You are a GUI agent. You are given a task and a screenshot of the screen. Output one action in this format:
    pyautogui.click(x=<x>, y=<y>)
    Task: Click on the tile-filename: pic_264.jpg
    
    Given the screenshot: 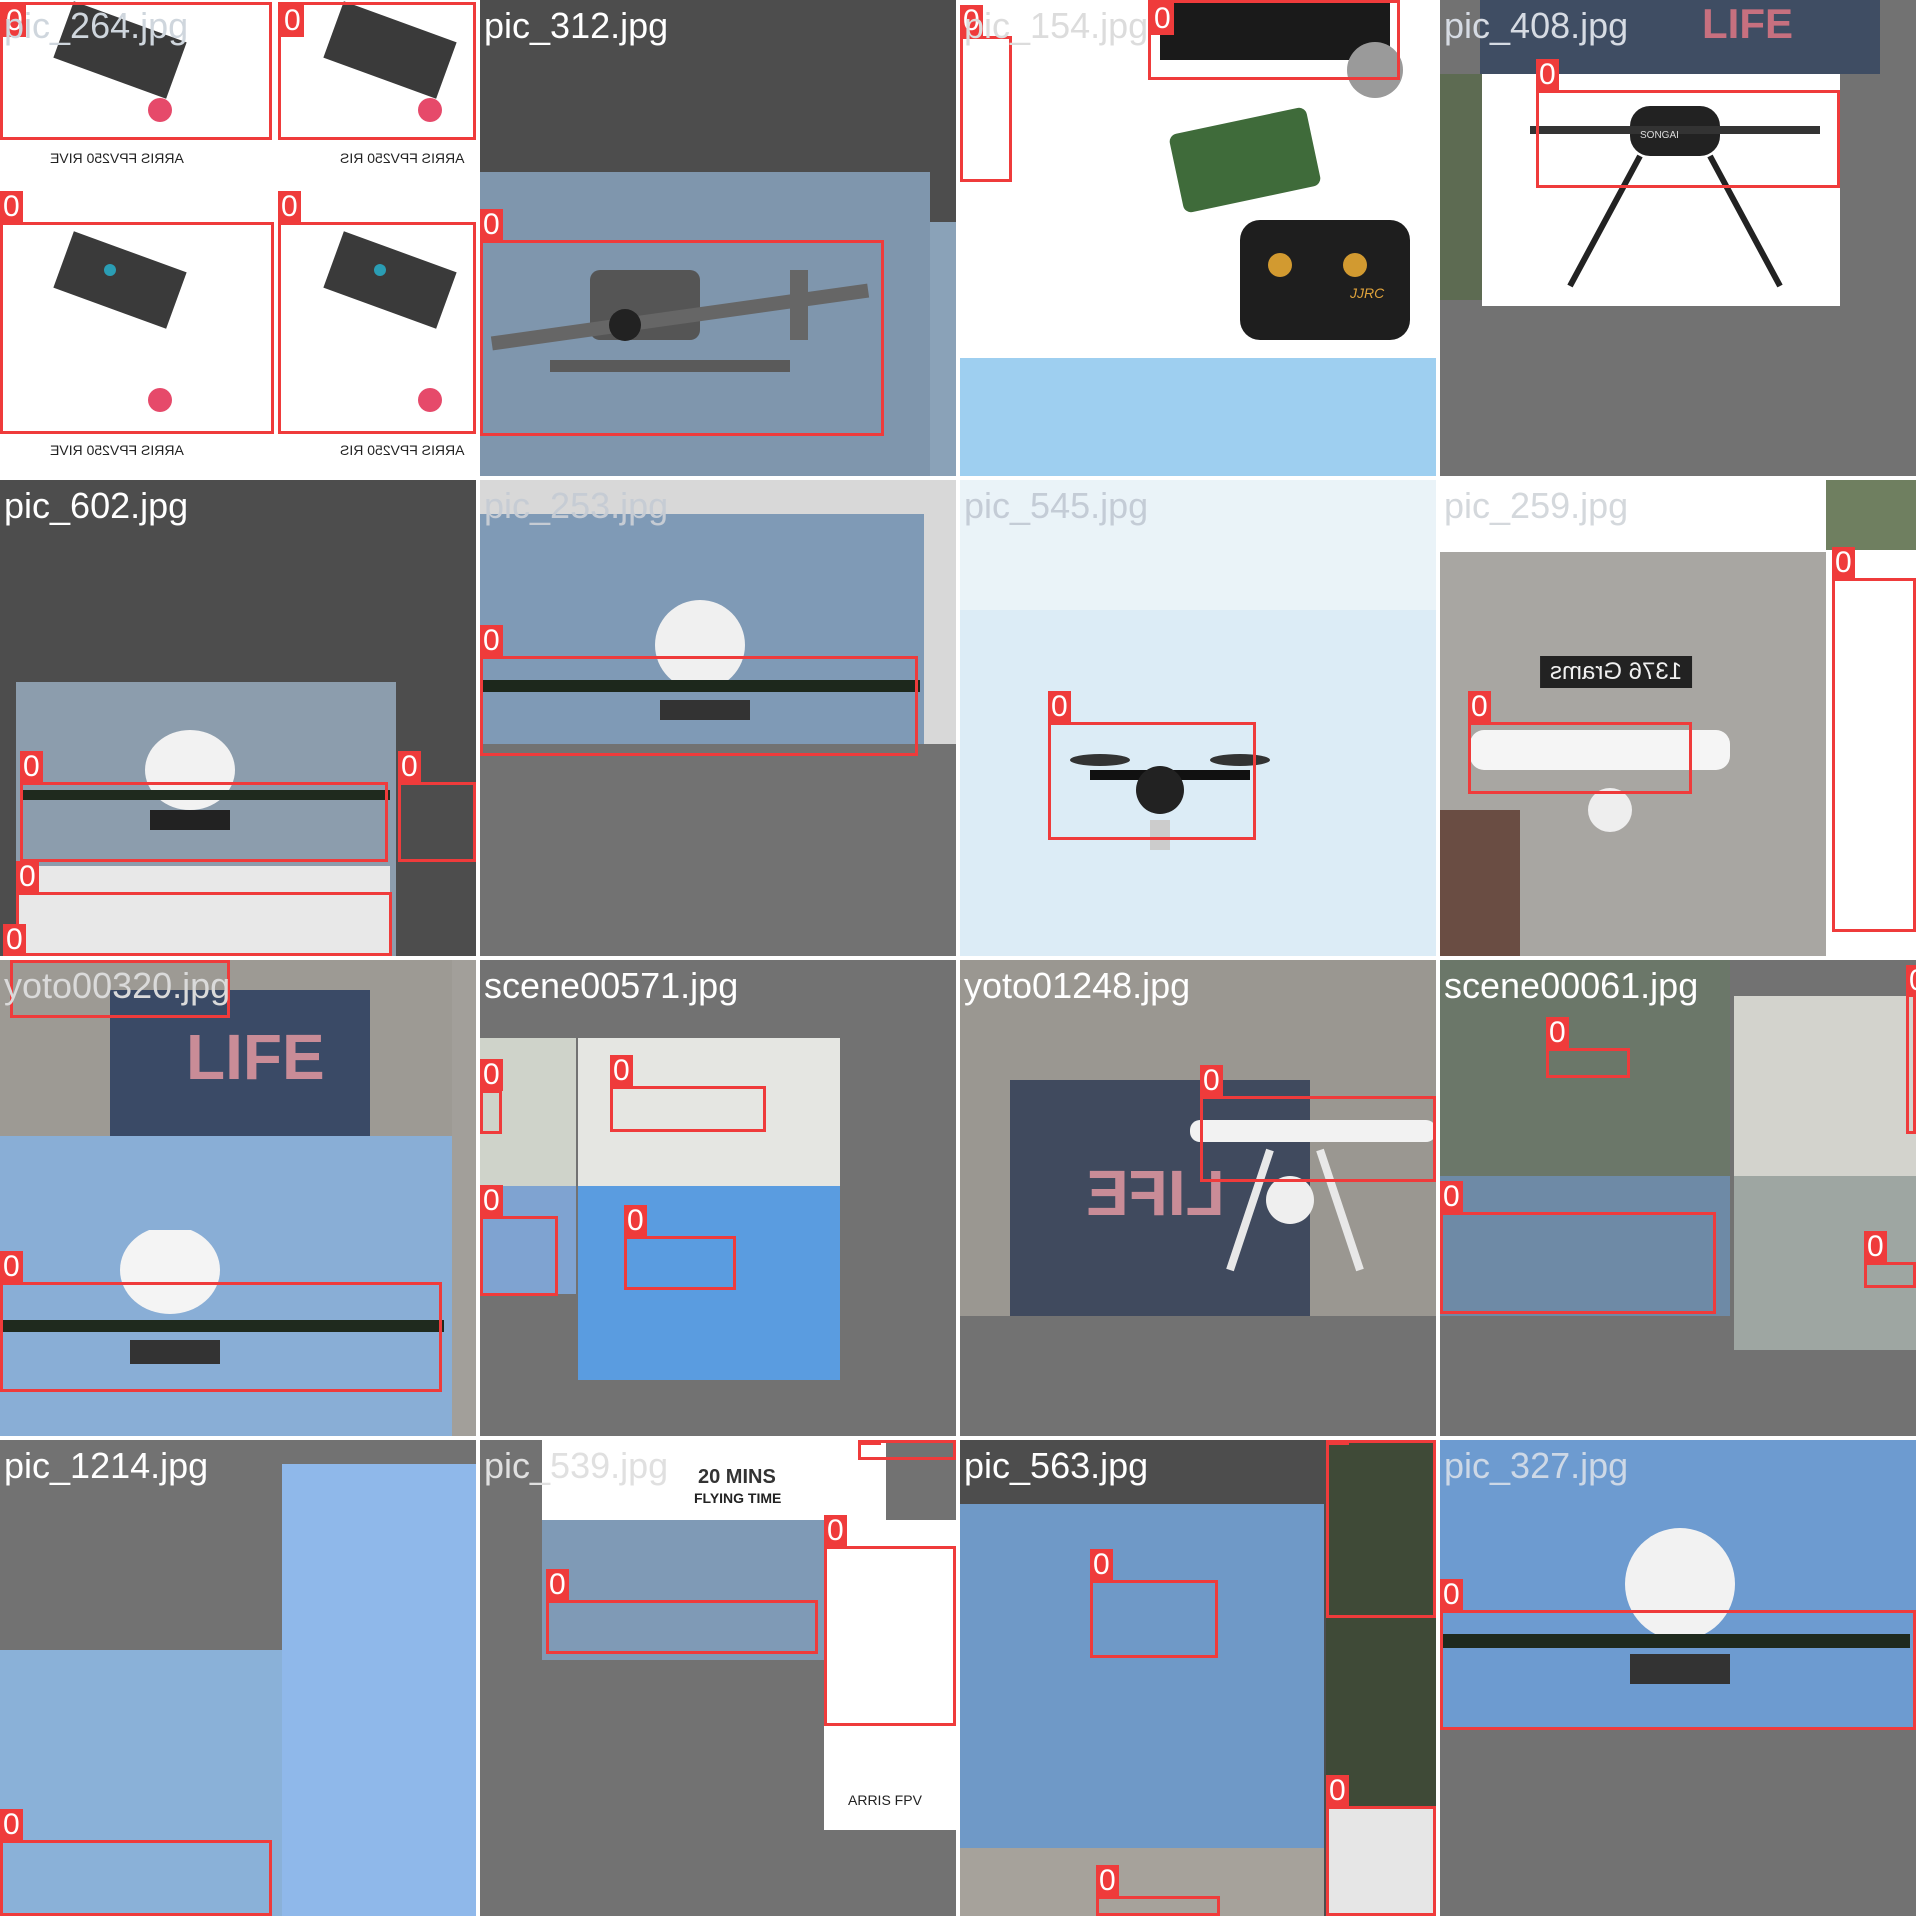 What is the action you would take?
    pyautogui.click(x=96, y=25)
    